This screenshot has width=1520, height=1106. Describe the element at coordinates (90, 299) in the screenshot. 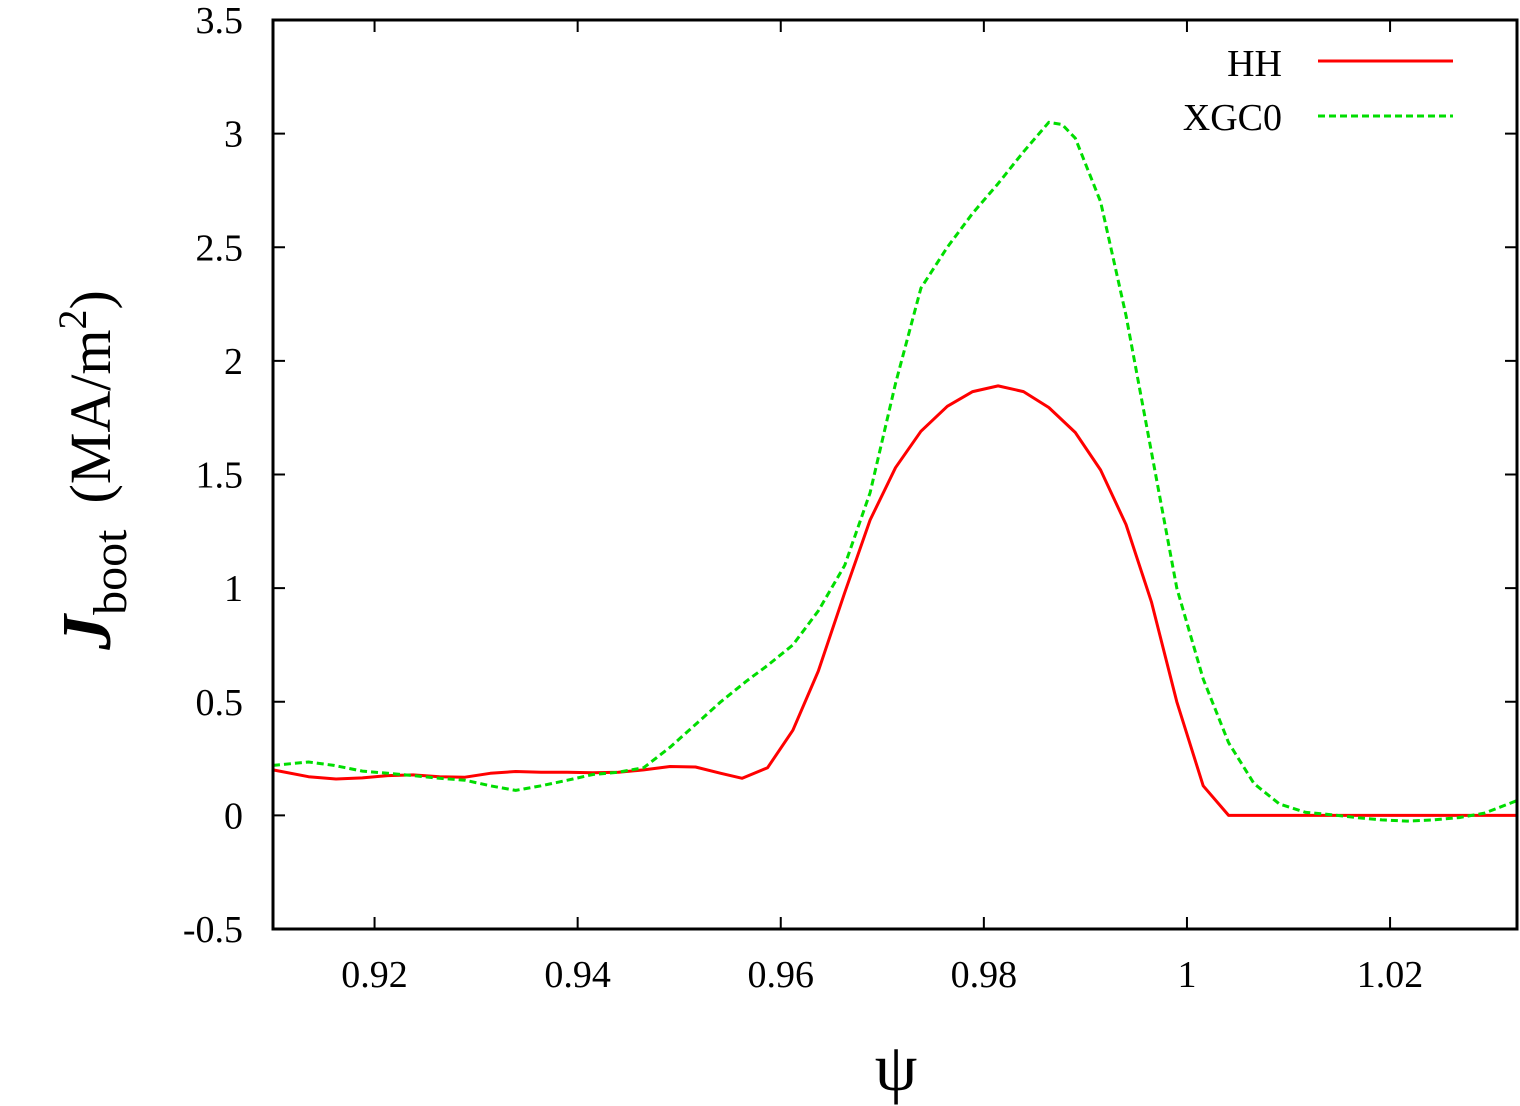

I see `y-axis-unit-close: )` at that location.